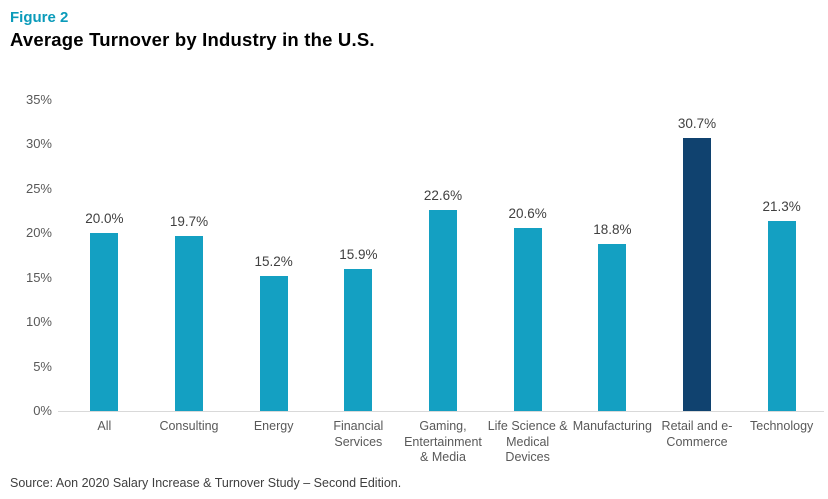 Image resolution: width=828 pixels, height=499 pixels. What do you see at coordinates (527, 319) in the screenshot?
I see `bar-life-science-medical-devices` at bounding box center [527, 319].